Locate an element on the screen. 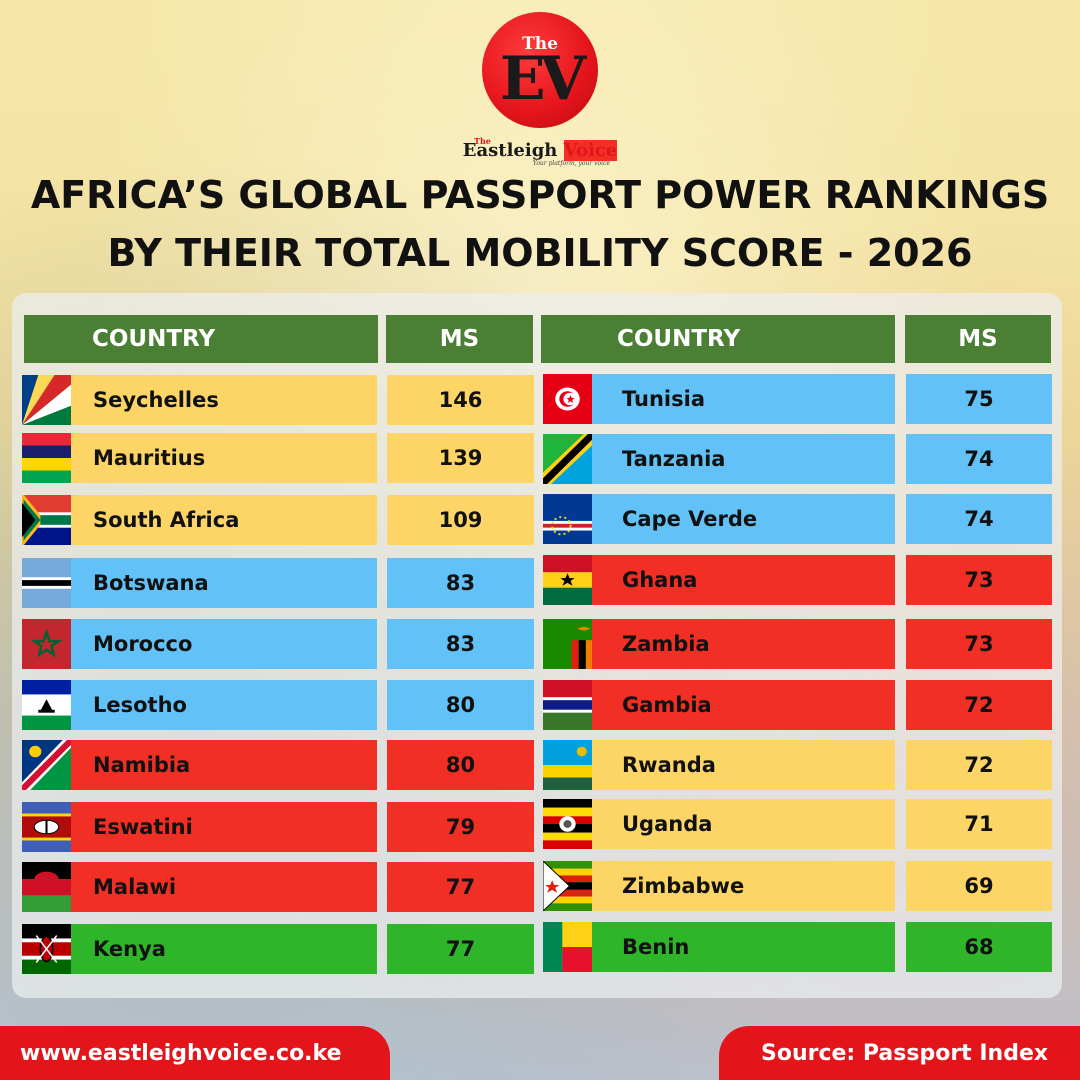  mobility-score: 69 is located at coordinates (979, 886).